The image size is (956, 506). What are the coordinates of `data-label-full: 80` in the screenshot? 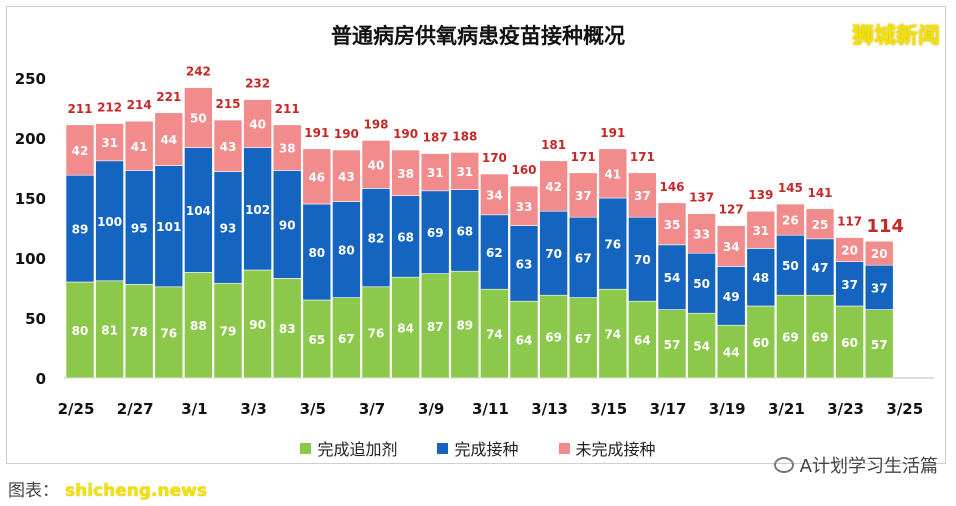 It's located at (316, 253).